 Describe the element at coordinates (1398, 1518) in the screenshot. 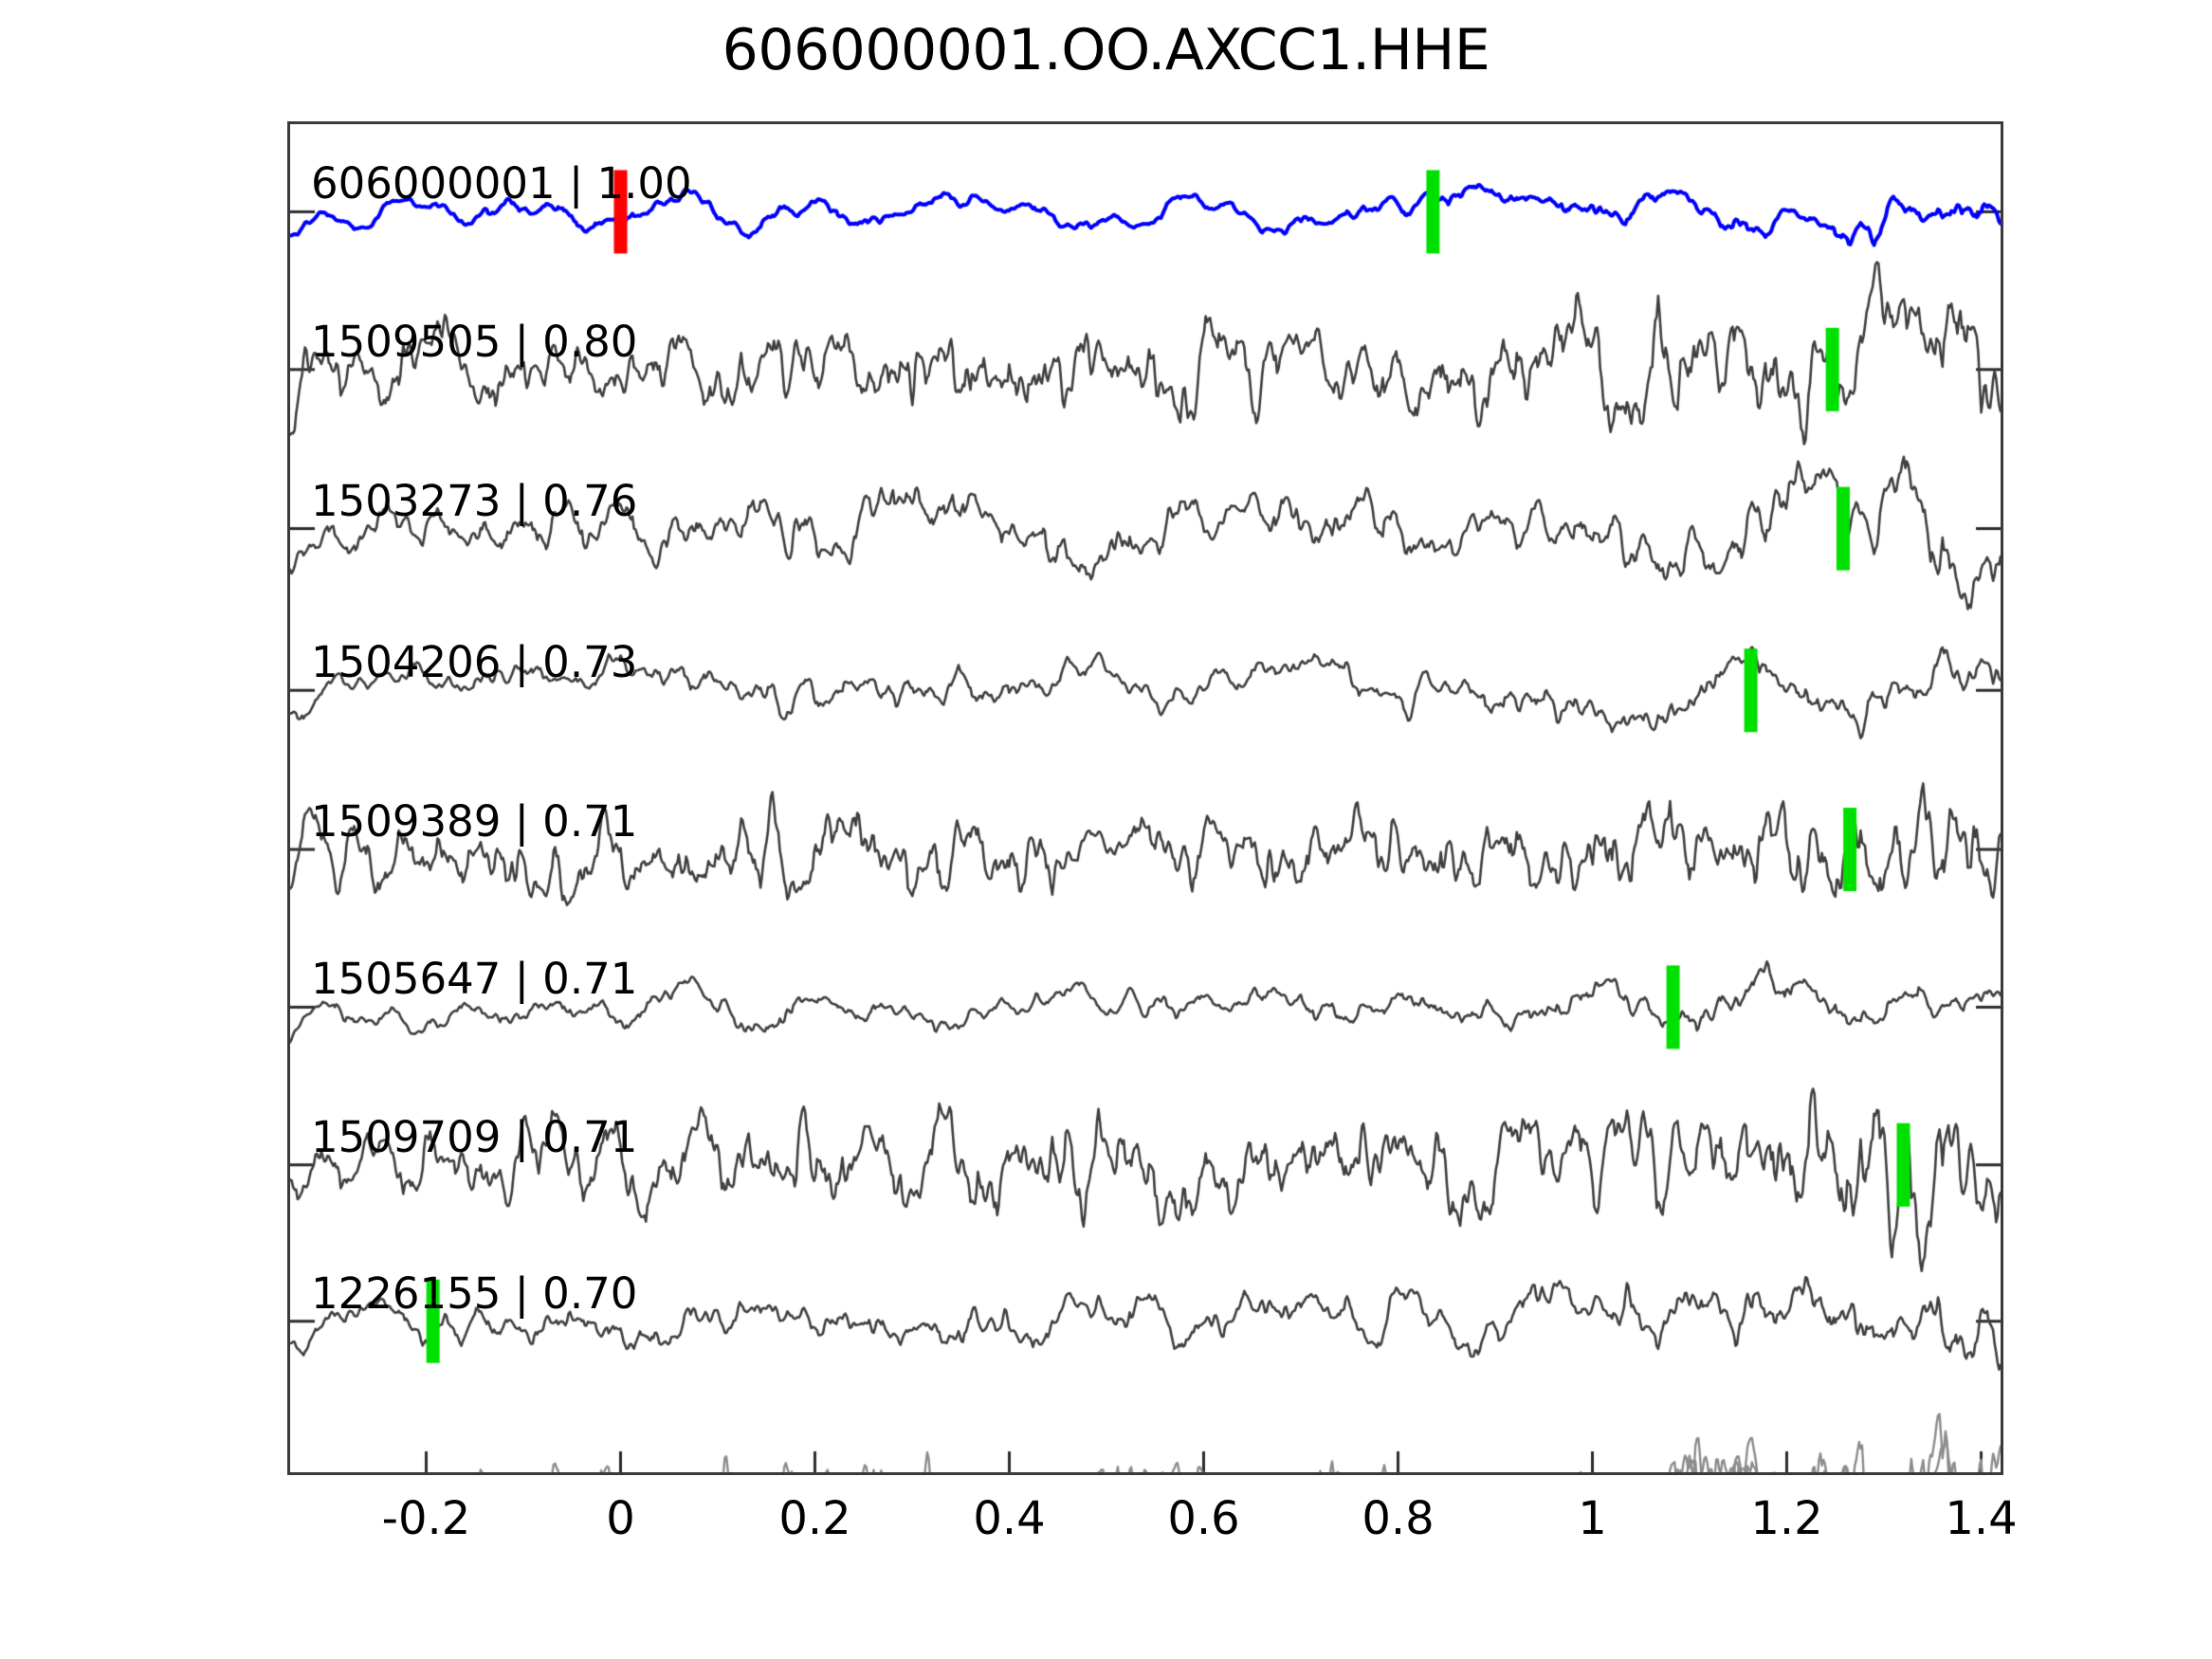

I see `x-tick-label-5: 0.8` at that location.